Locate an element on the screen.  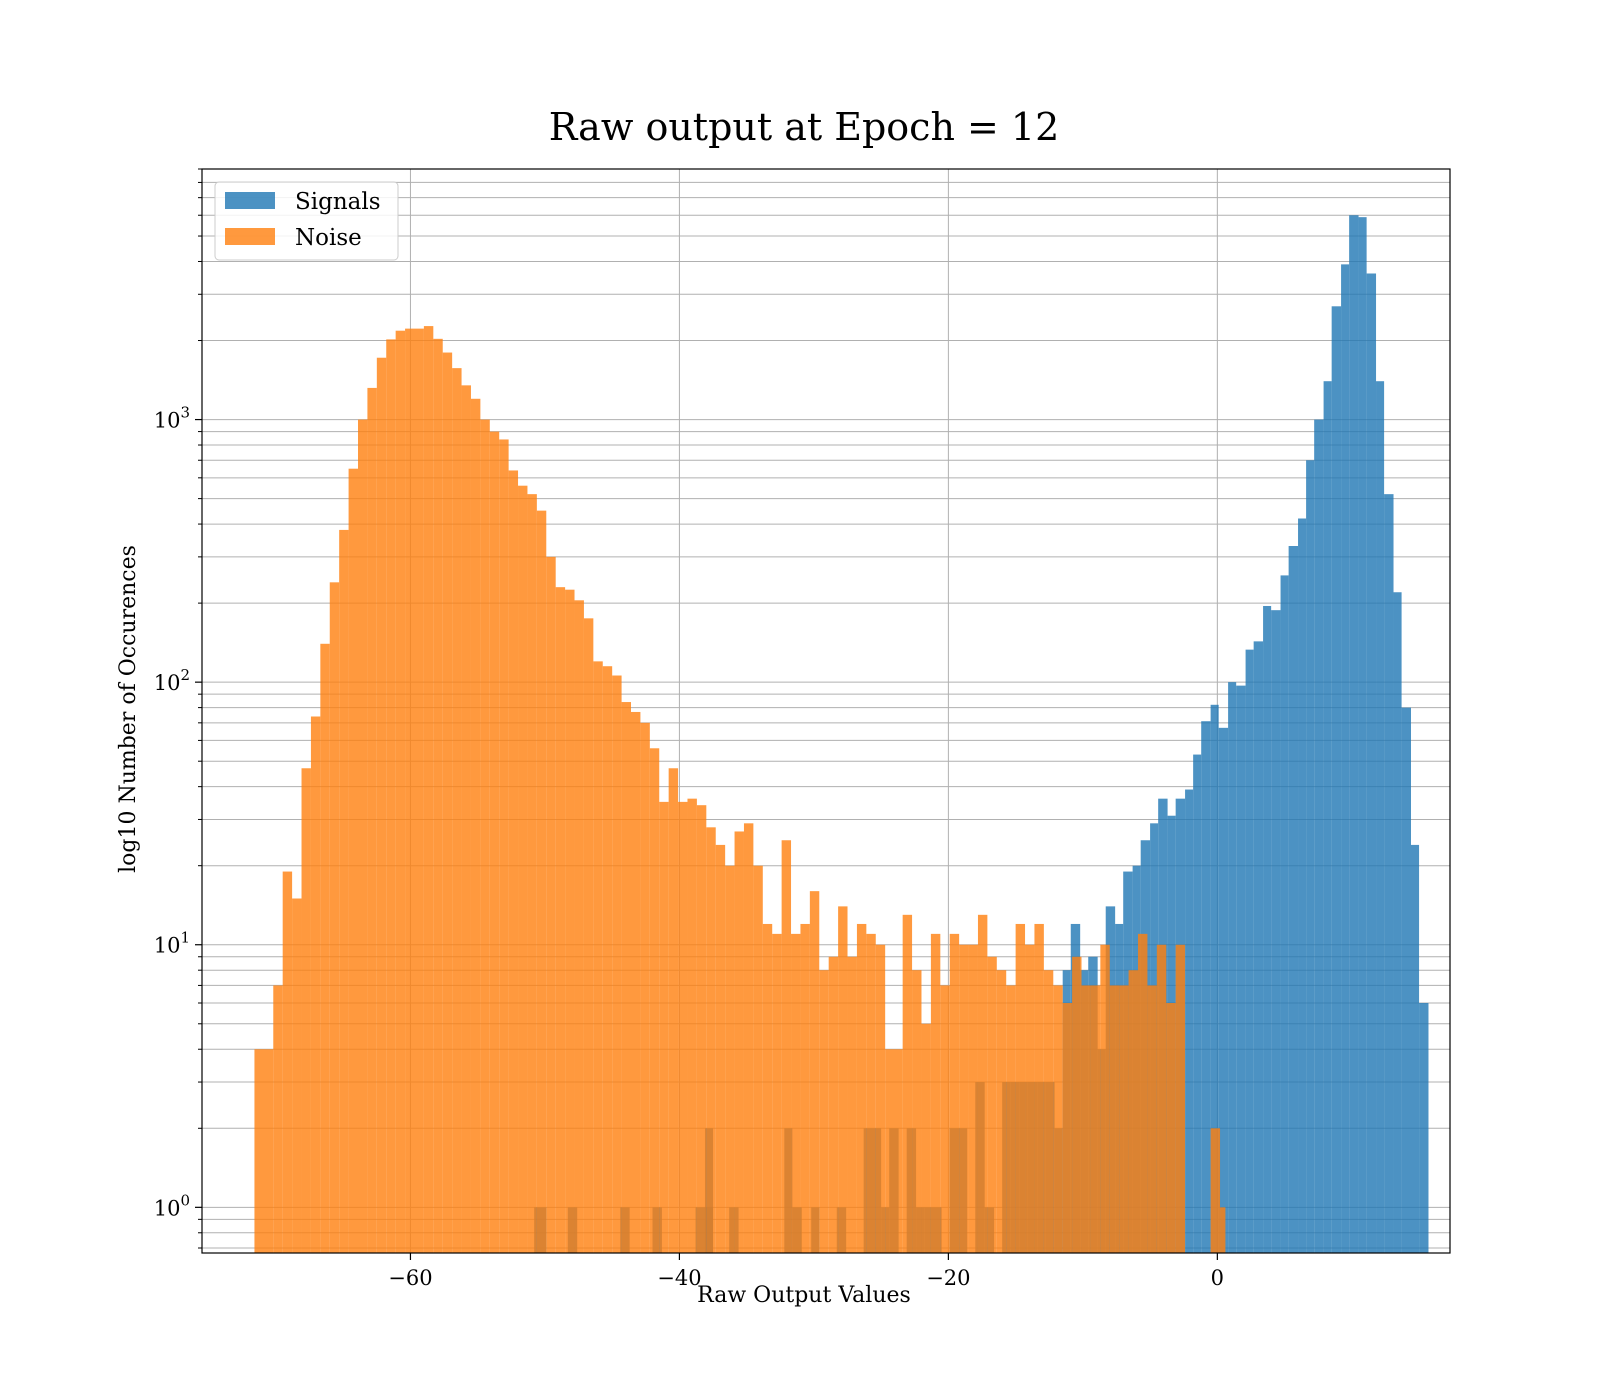
x-tick-label: −40 is located at coordinates (679, 1278).